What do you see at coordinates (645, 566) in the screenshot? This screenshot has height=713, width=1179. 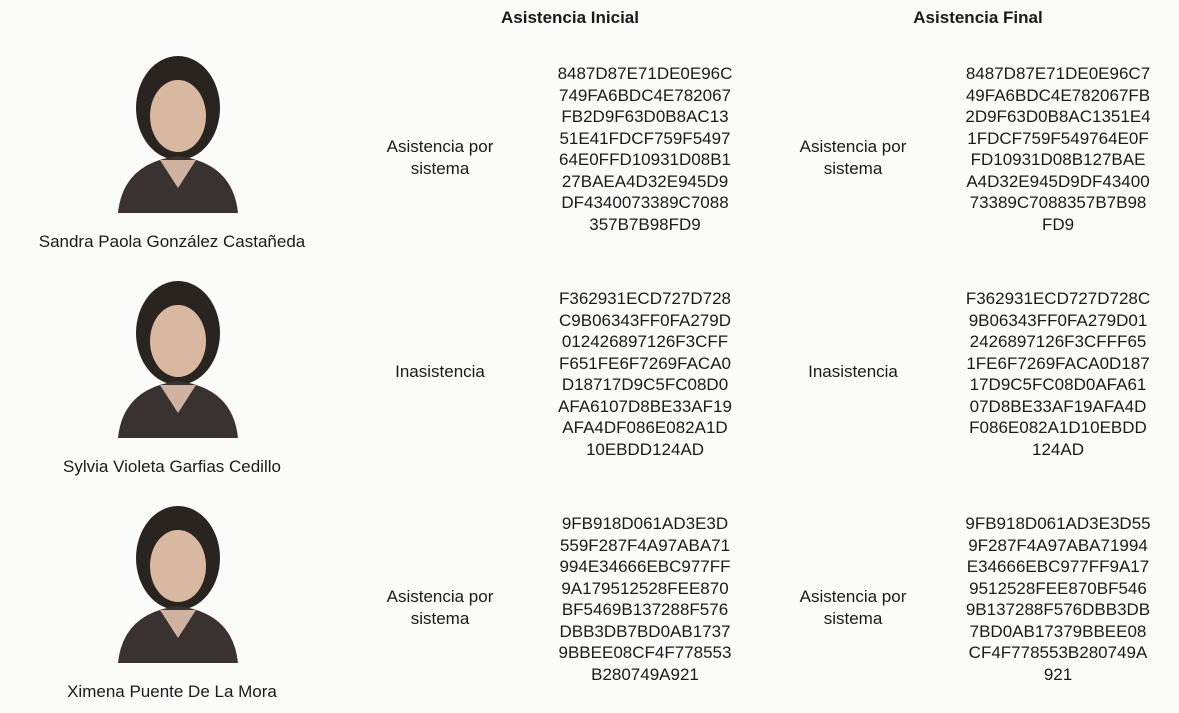 I see `hash-line: 994E34666EBC977FF` at bounding box center [645, 566].